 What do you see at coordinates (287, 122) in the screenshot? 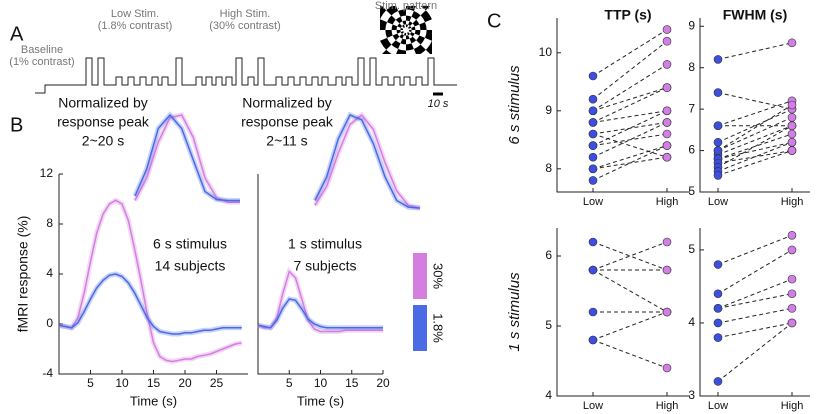
I see `inset-title: response peak` at bounding box center [287, 122].